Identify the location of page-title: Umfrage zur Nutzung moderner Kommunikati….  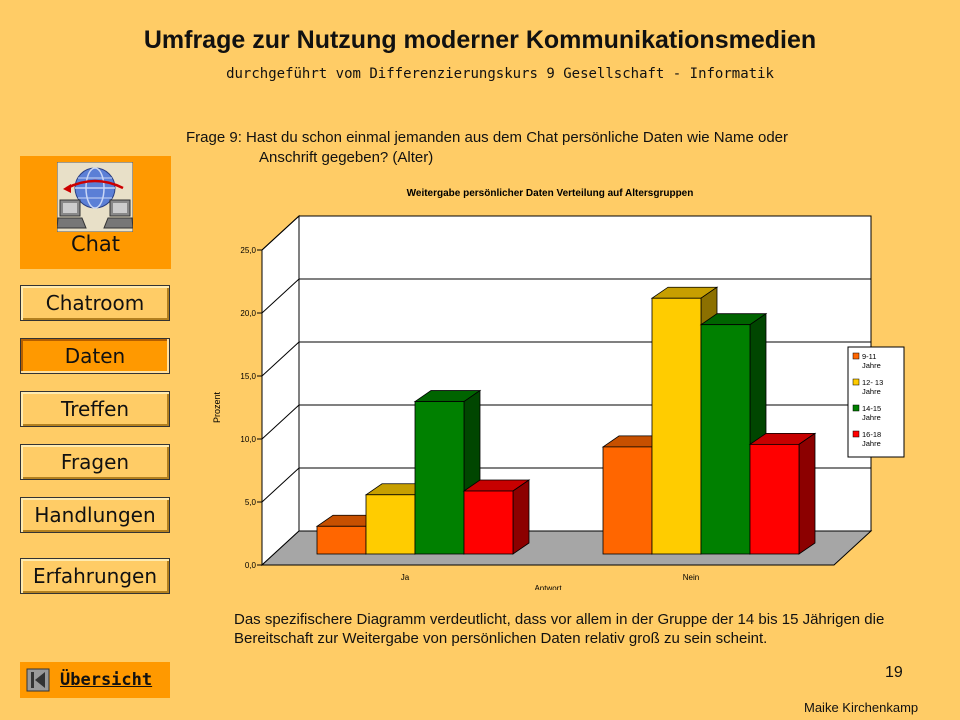
(480, 40).